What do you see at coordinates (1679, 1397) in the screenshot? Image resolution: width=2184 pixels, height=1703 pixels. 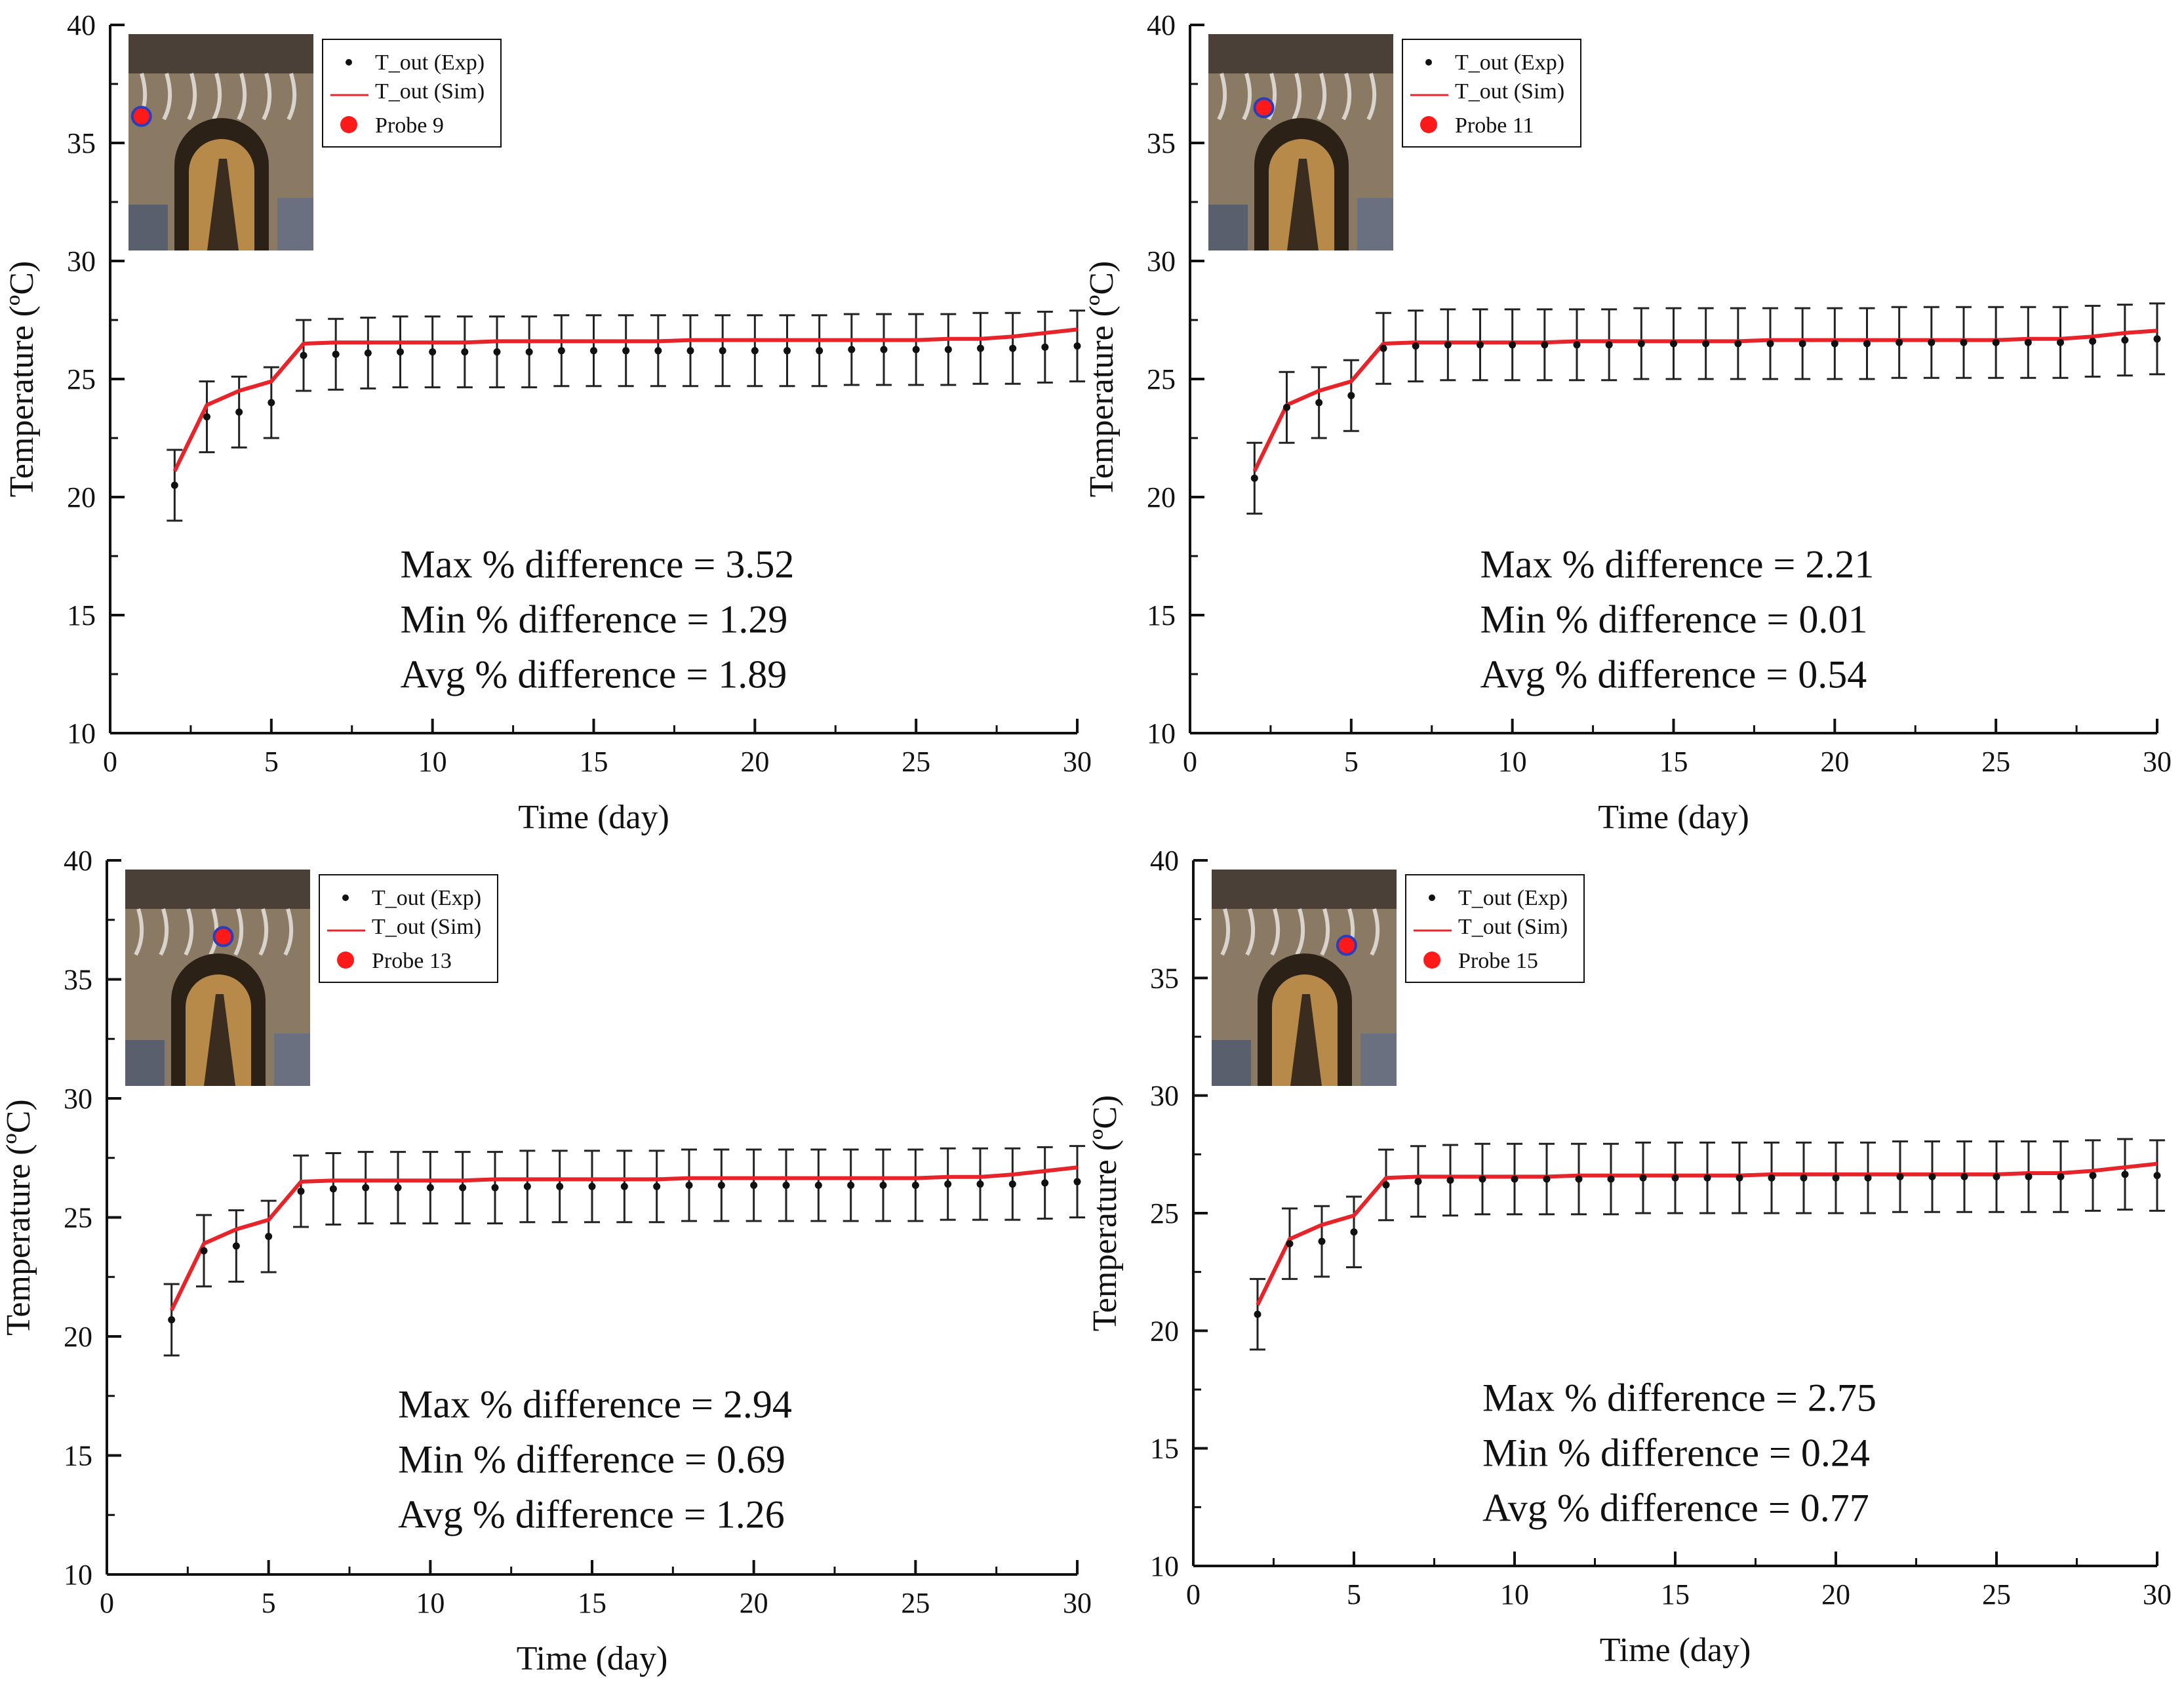 I see `stat-annotation: Max % difference = 2.75` at bounding box center [1679, 1397].